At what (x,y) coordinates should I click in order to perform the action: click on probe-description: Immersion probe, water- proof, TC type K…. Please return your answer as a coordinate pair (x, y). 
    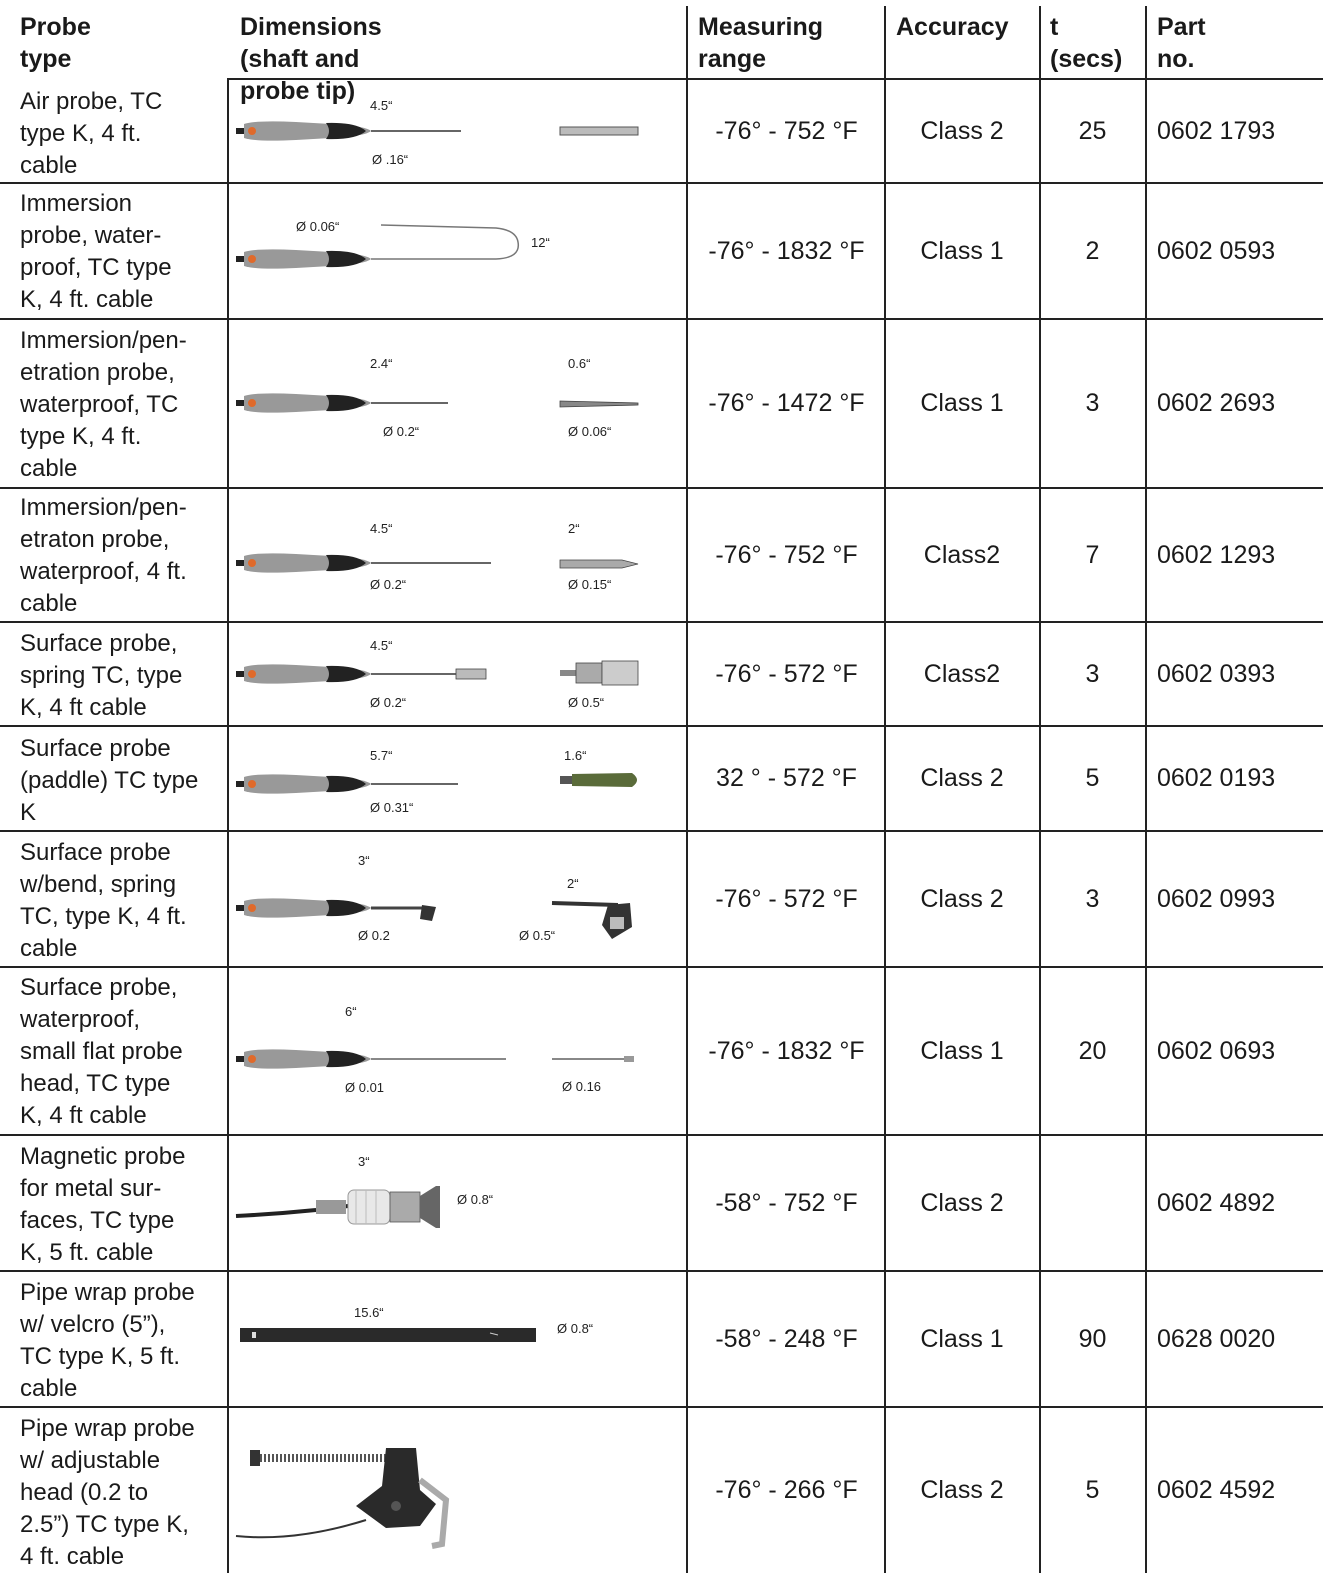
    Looking at the image, I should click on (122, 252).